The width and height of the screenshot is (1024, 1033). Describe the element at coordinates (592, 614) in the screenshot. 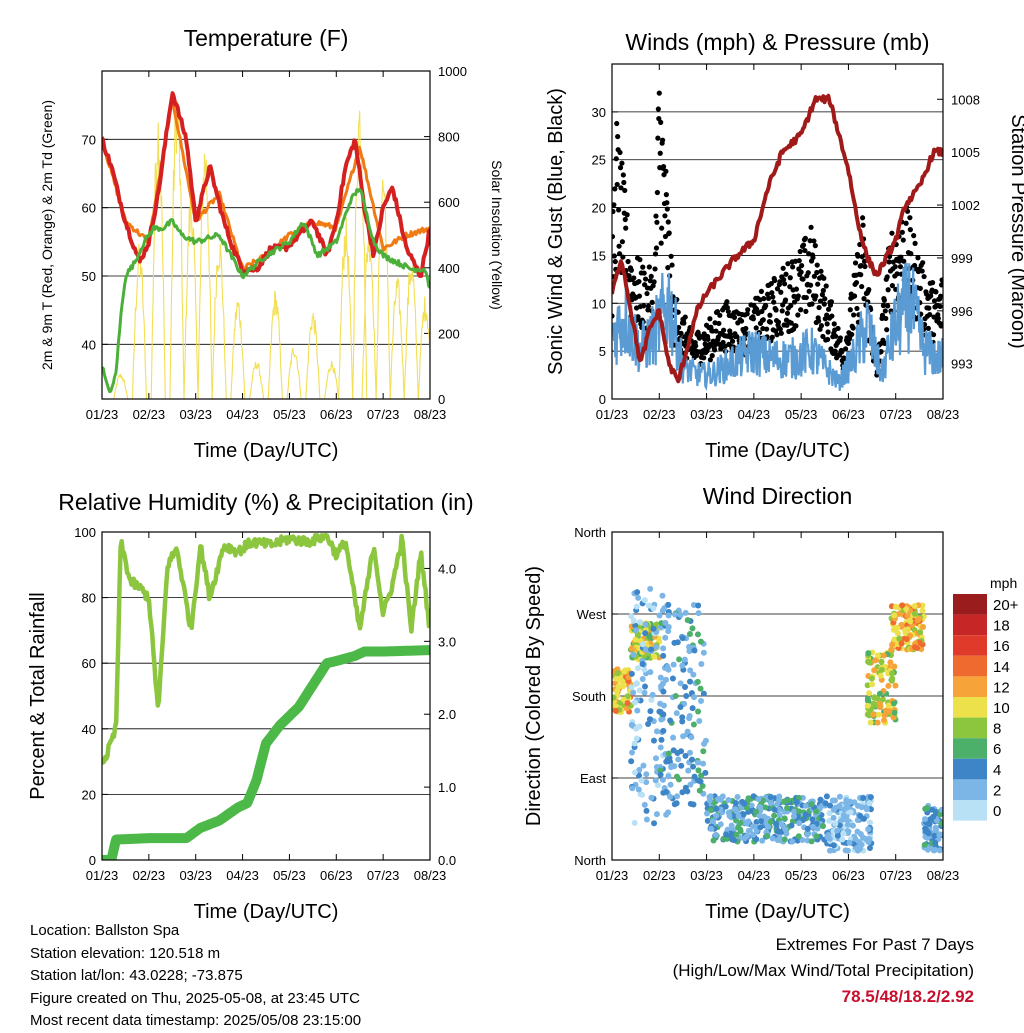

I see `y-tick-label: West` at that location.